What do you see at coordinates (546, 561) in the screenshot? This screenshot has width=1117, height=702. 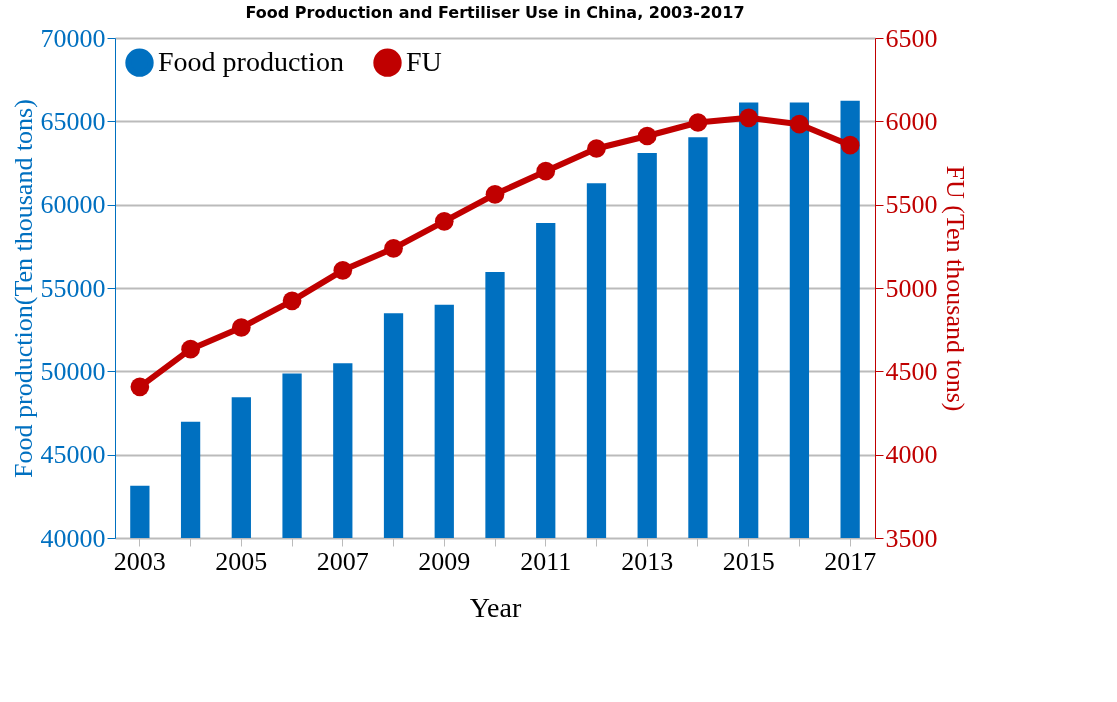 I see `x-tick-label: 2011` at bounding box center [546, 561].